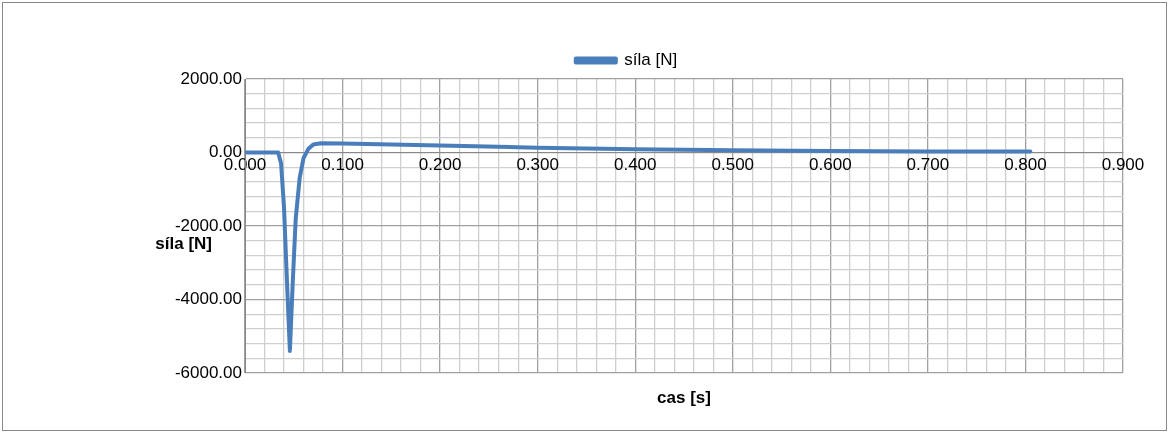  What do you see at coordinates (1025, 165) in the screenshot?
I see `x-tick-label: 0.800` at bounding box center [1025, 165].